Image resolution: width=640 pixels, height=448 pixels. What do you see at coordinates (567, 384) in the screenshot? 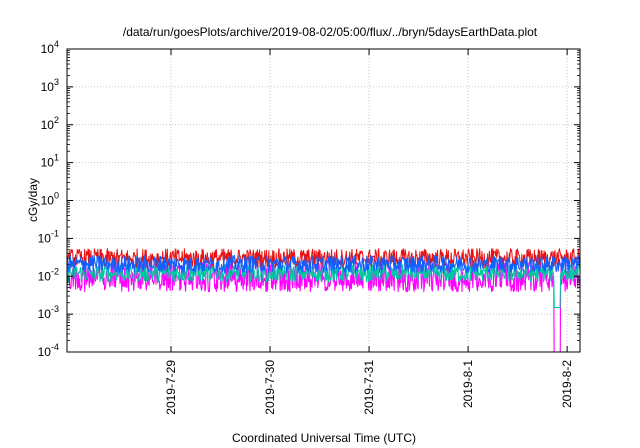
I see `x-tick-label: 2019-8-2` at bounding box center [567, 384].